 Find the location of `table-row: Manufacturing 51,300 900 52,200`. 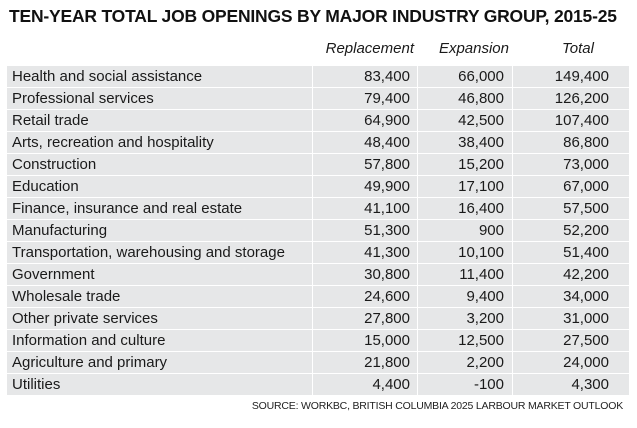

table-row: Manufacturing 51,300 900 52,200 is located at coordinates (318, 231).